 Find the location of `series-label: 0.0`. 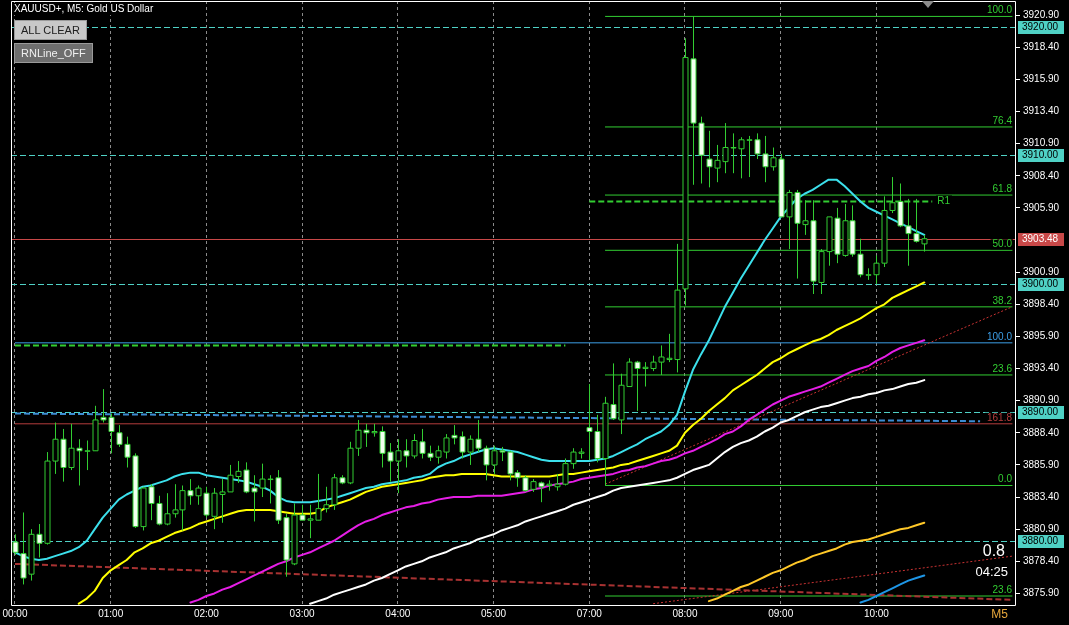

series-label: 0.0 is located at coordinates (1005, 479).